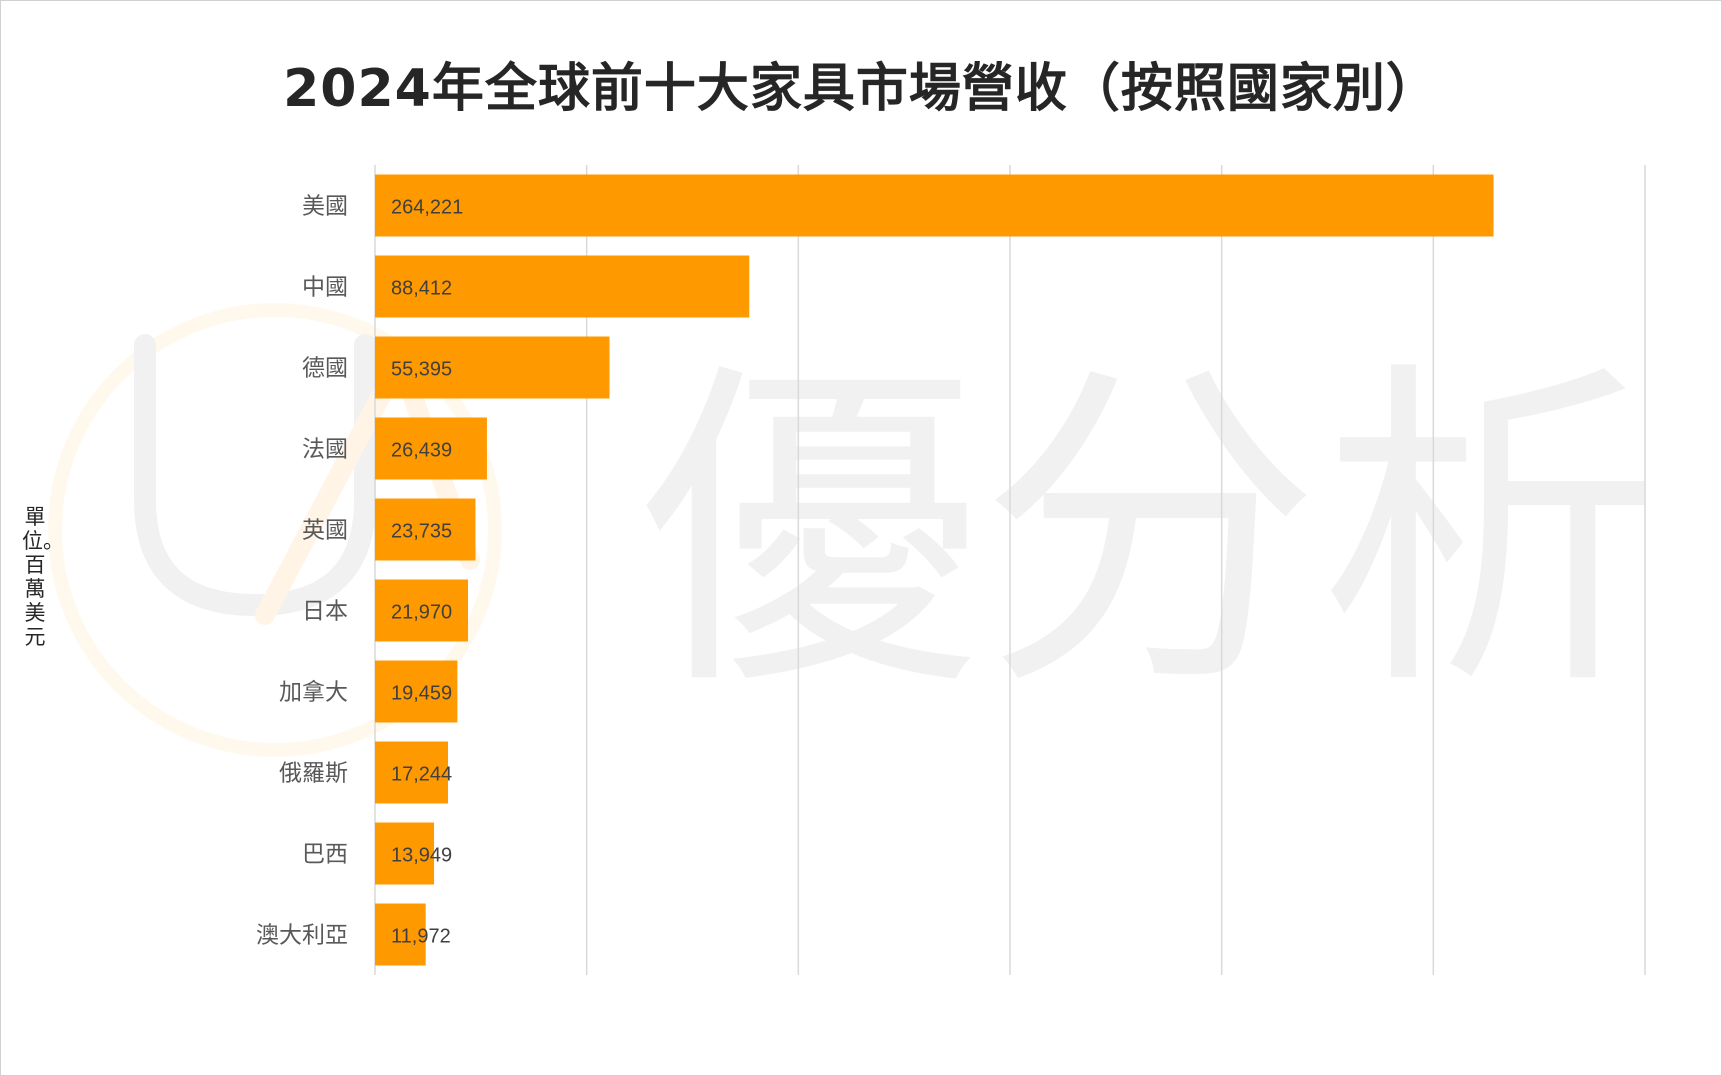  What do you see at coordinates (427, 208) in the screenshot?
I see `value-label-0: 264,221` at bounding box center [427, 208].